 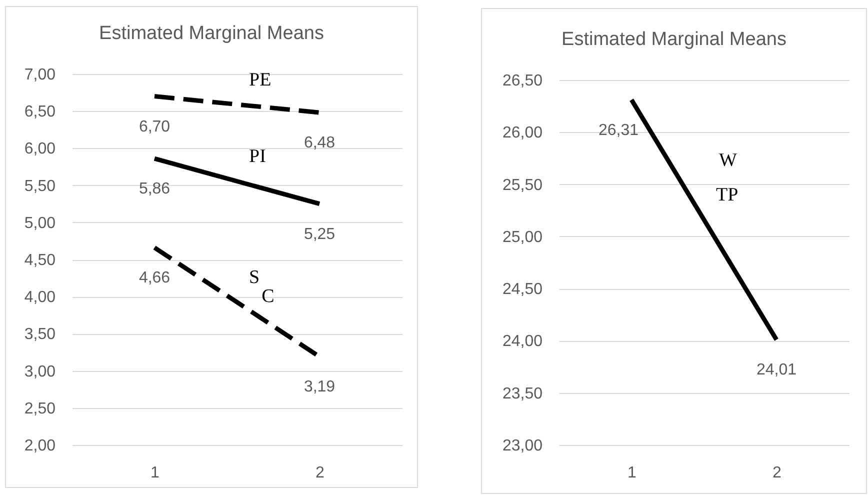 I want to click on y-tick-label: 7,00, so click(x=40, y=75).